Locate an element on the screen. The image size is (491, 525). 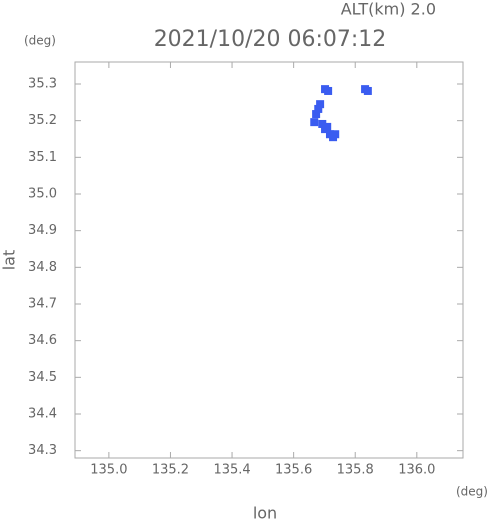
x-unit: (deg) is located at coordinates (472, 492).